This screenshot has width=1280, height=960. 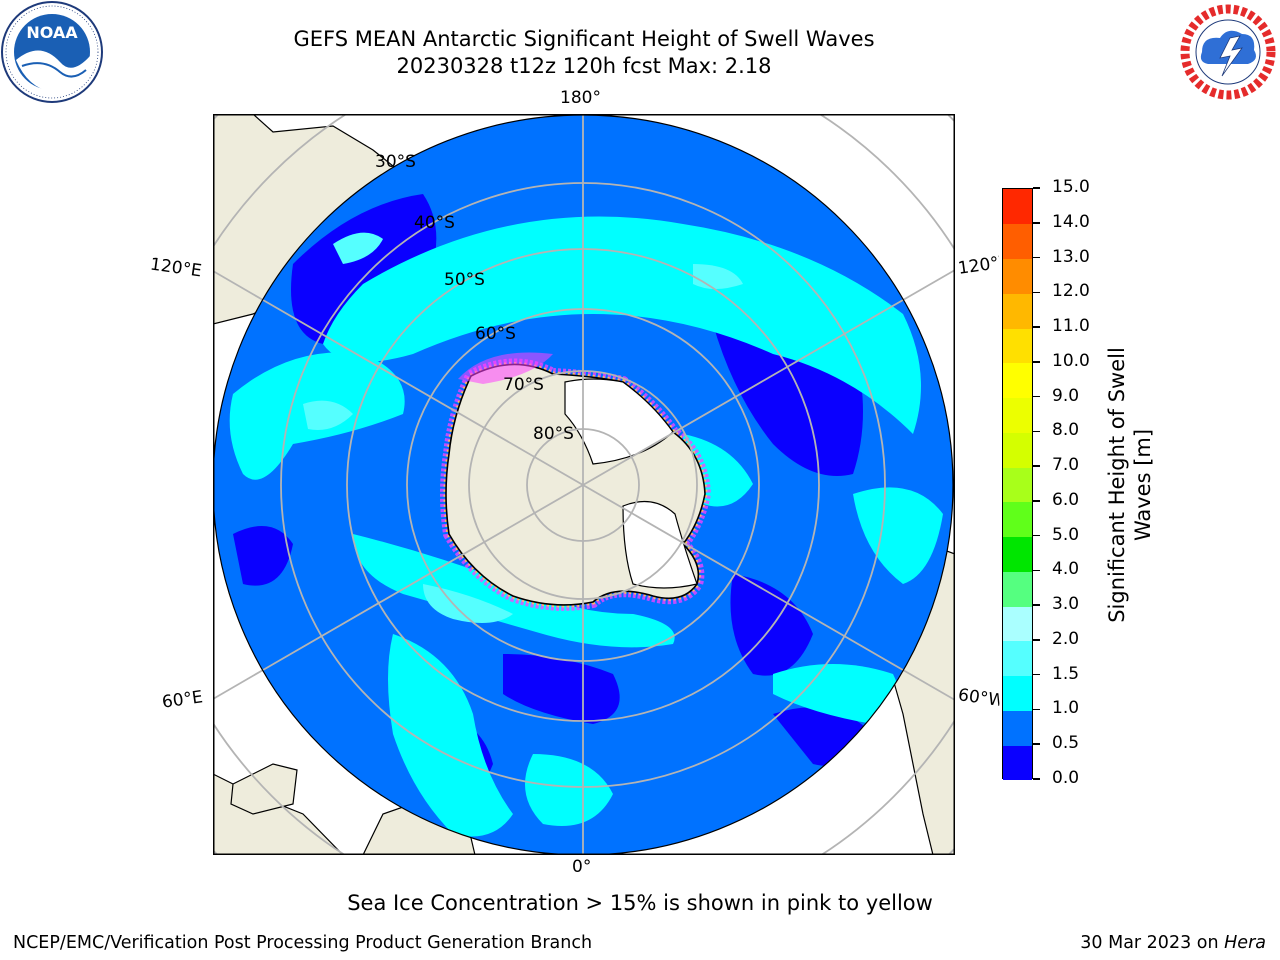 What do you see at coordinates (582, 867) in the screenshot?
I see `lon-label-0: 0°` at bounding box center [582, 867].